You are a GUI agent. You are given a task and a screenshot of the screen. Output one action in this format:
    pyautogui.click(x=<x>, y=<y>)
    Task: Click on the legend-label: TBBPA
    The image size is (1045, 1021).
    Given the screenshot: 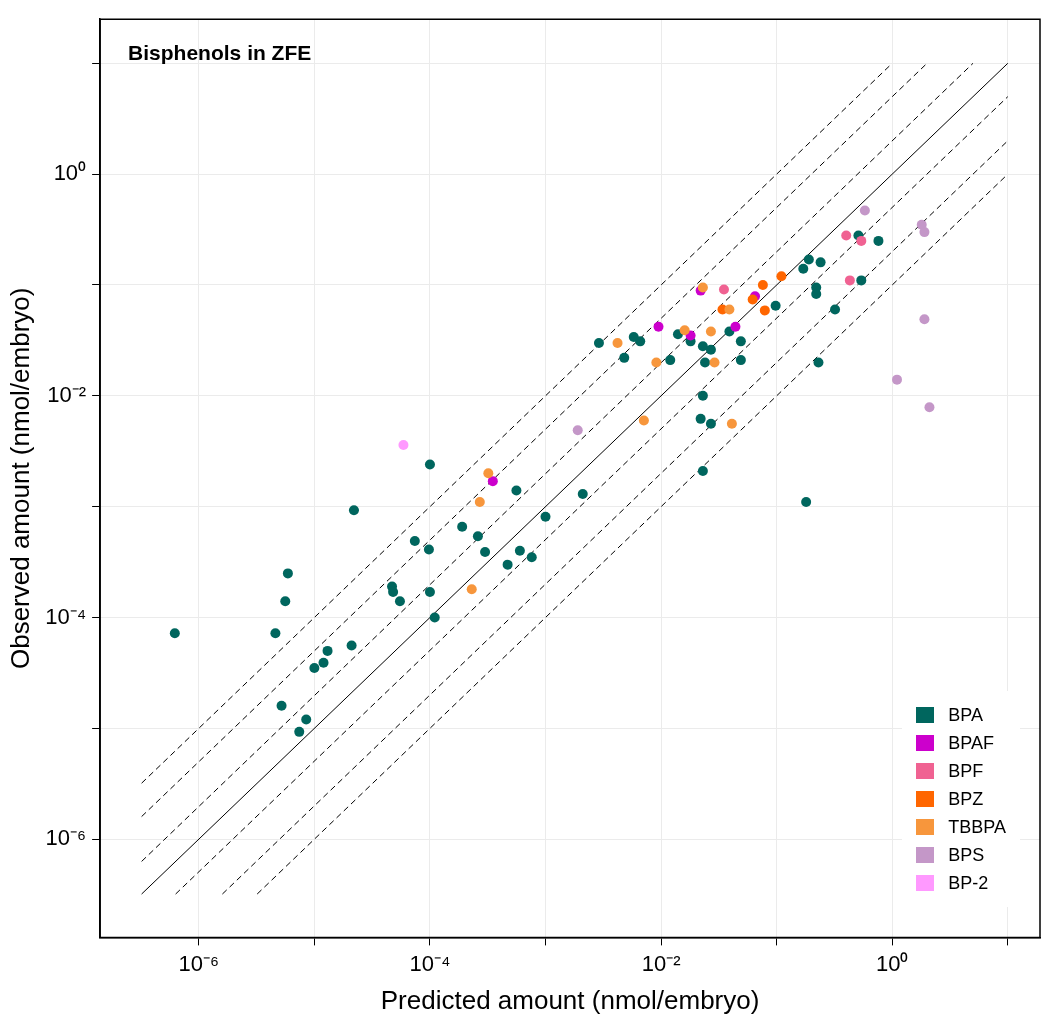 What is the action you would take?
    pyautogui.click(x=977, y=827)
    